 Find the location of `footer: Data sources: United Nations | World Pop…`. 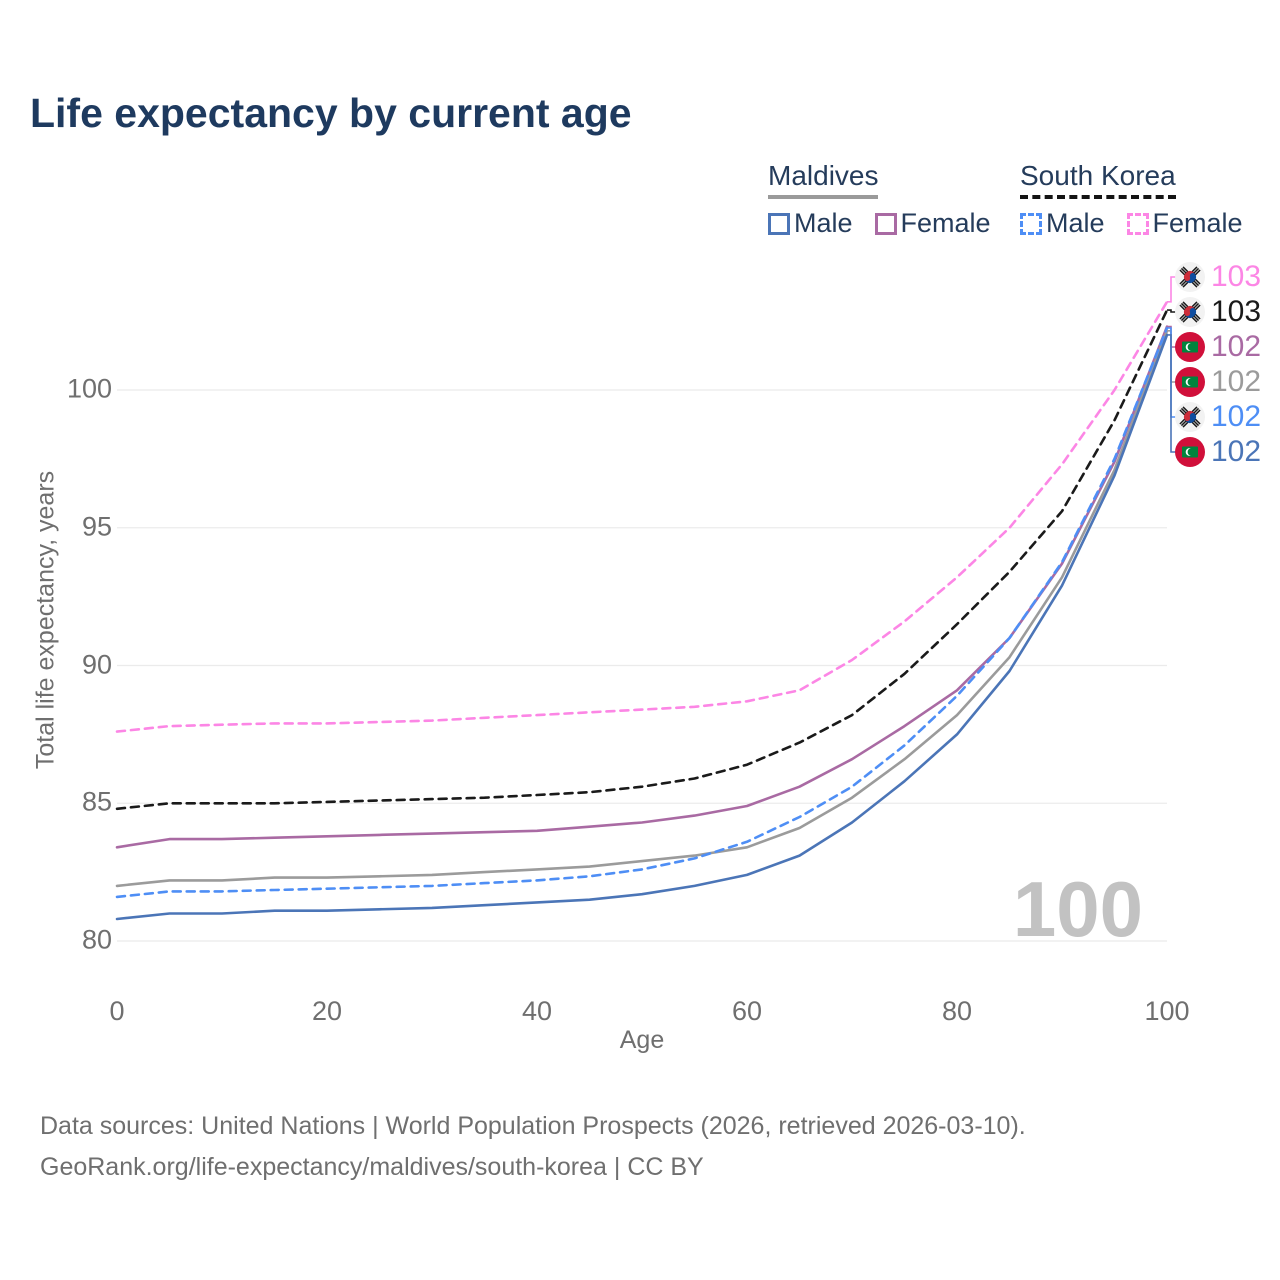

footer: Data sources: United Nations | World Pop… is located at coordinates (533, 1147).